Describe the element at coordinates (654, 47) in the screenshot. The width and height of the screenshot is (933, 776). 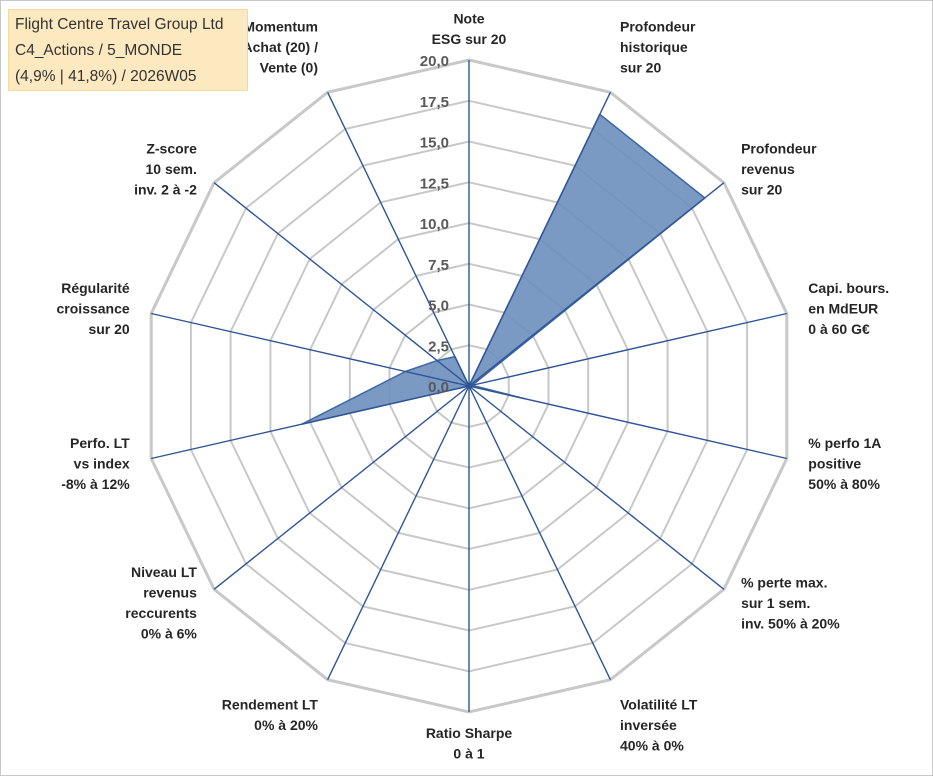
I see `axis-label-line: historique` at that location.